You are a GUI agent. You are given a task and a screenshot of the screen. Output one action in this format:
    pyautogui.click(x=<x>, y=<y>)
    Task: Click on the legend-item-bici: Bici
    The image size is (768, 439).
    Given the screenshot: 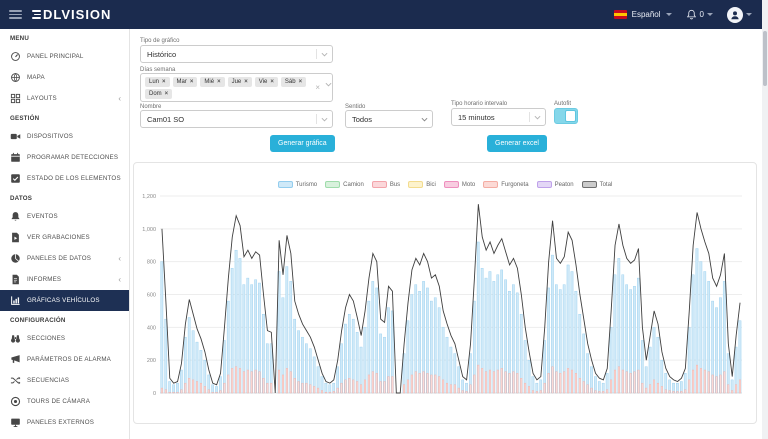 What is the action you would take?
    pyautogui.click(x=422, y=184)
    